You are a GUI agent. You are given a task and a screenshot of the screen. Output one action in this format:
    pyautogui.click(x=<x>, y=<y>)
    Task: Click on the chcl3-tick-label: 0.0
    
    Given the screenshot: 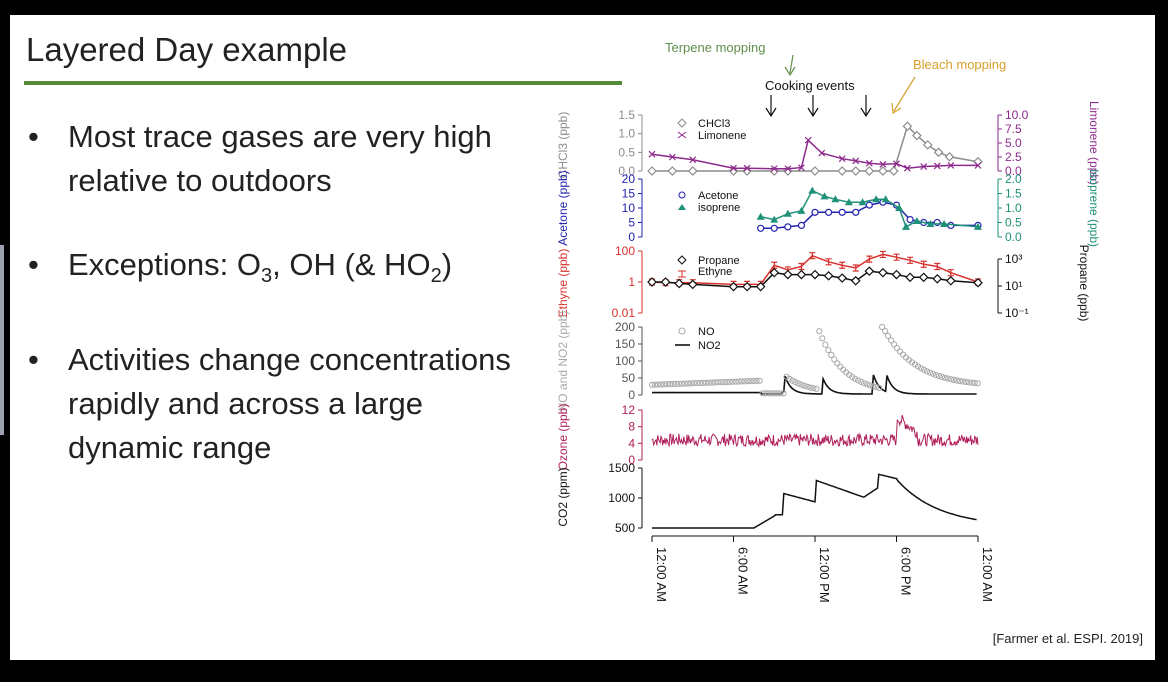 What is the action you would take?
    pyautogui.click(x=626, y=171)
    